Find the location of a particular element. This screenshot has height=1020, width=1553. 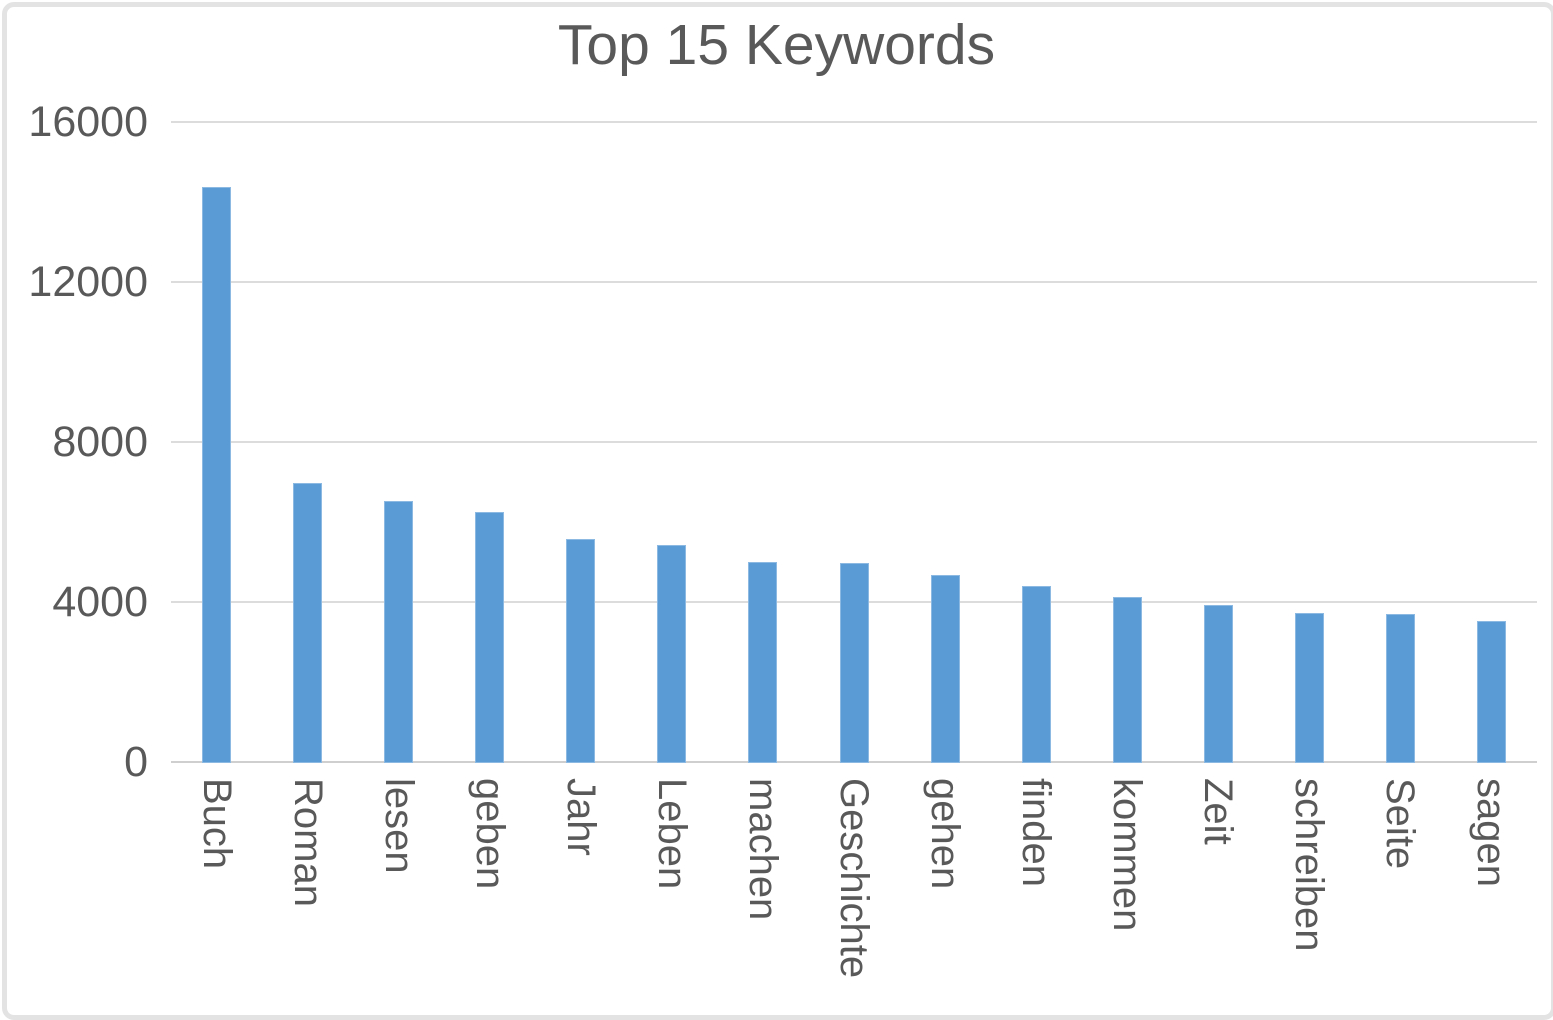

x-tick-label-Geschichte: Geschichte is located at coordinates (854, 878).